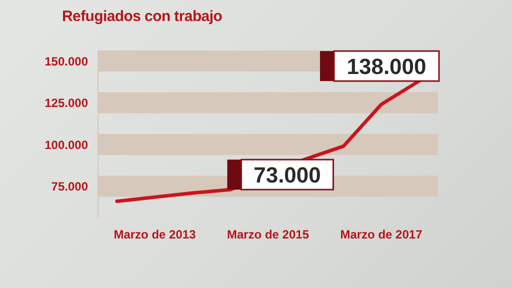 The height and width of the screenshot is (288, 512). What do you see at coordinates (66, 103) in the screenshot?
I see `y-tick-label: 125.000` at bounding box center [66, 103].